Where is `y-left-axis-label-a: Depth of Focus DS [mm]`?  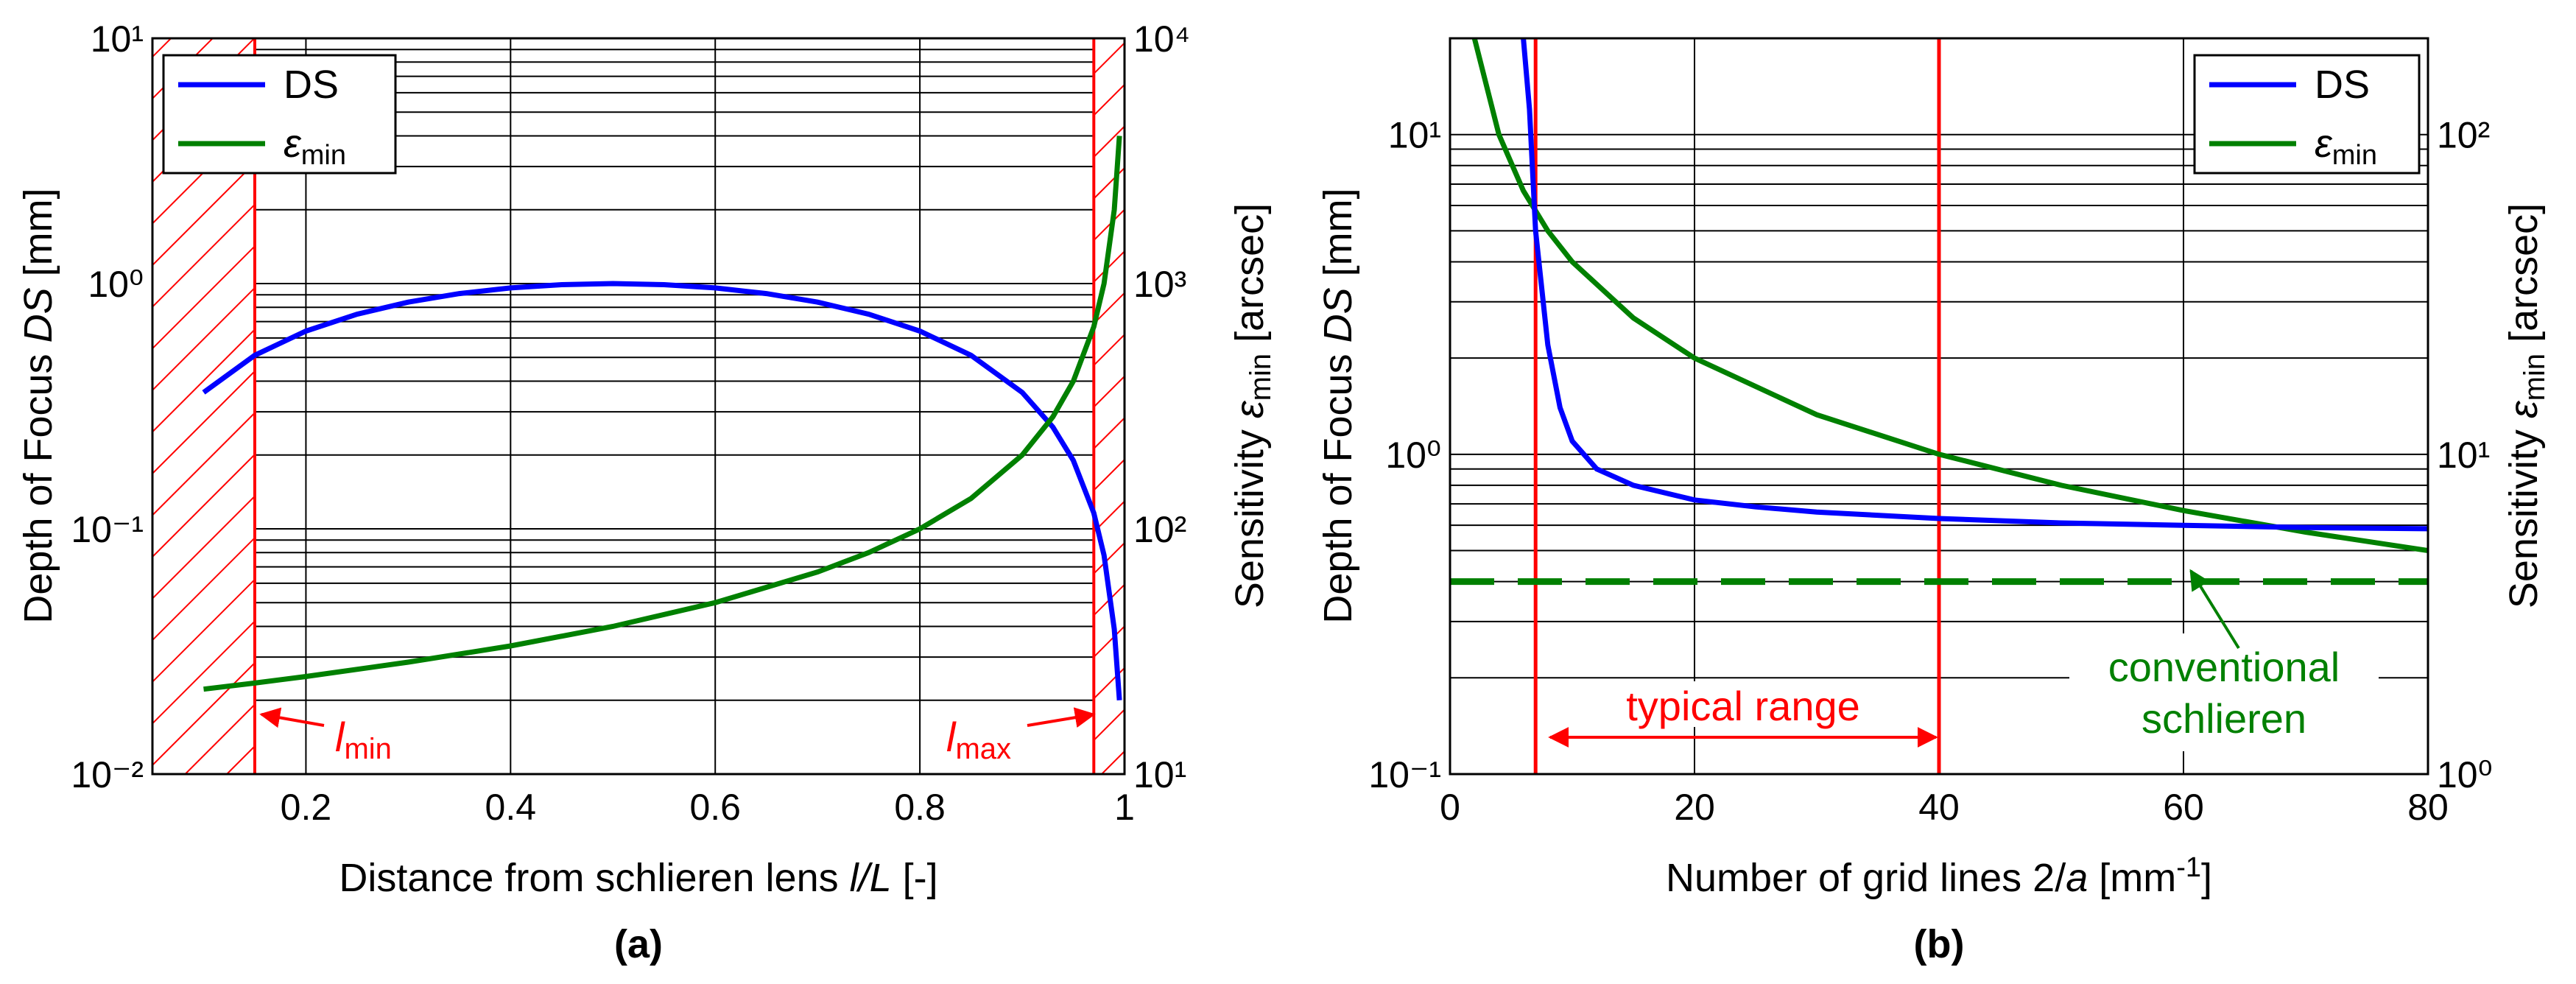
y-left-axis-label-a: Depth of Focus DS [mm] is located at coordinates (38, 405).